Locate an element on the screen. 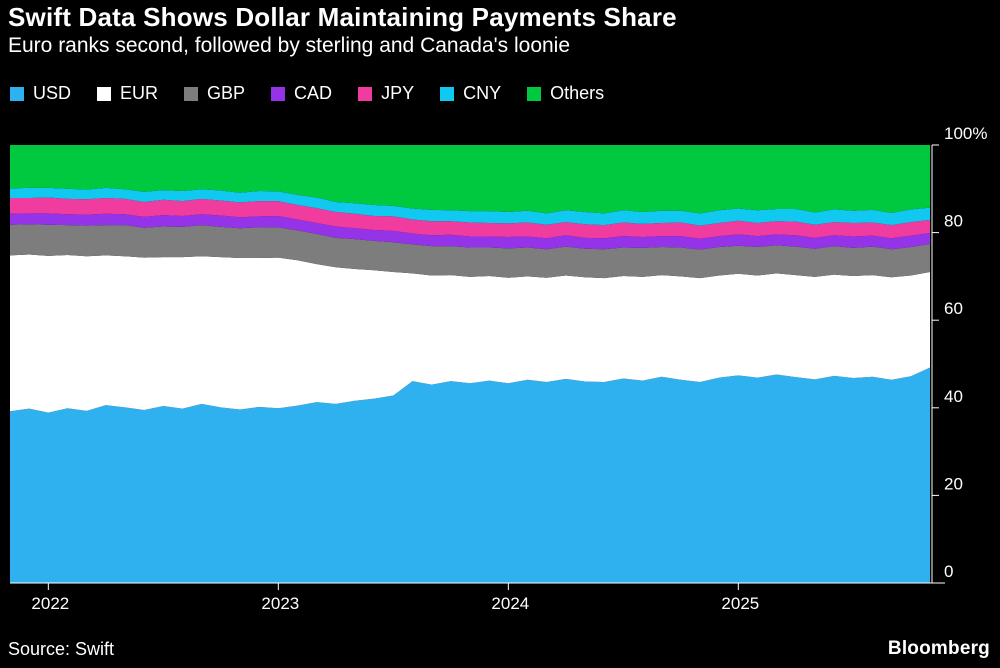  legend: USD EUR GBP CAD JPY CNY Others is located at coordinates (307, 93).